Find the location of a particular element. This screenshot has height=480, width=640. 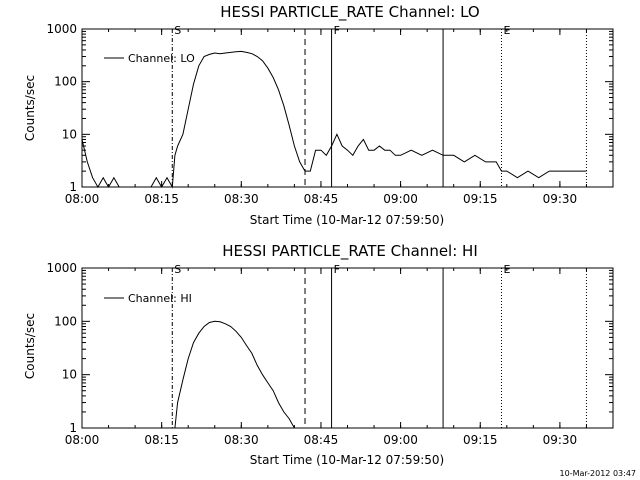

timestamp-footer: 10-Mar-2012 03:47 is located at coordinates (598, 473).